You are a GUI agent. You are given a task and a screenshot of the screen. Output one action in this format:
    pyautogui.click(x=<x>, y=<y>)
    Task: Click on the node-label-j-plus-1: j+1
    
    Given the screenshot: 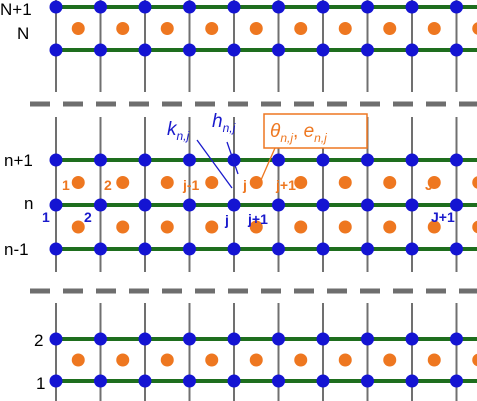 What is the action you would take?
    pyautogui.click(x=257, y=219)
    